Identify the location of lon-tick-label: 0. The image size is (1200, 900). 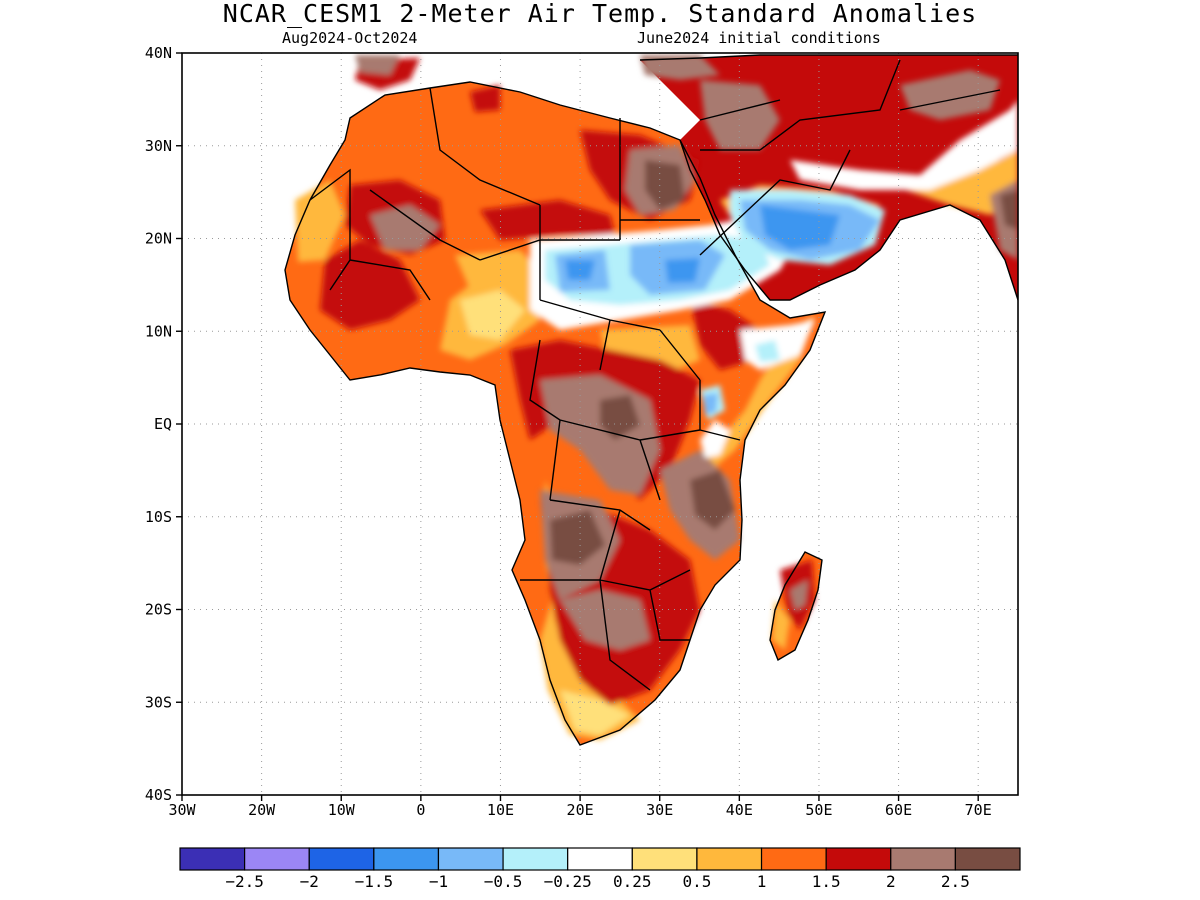
(420, 810).